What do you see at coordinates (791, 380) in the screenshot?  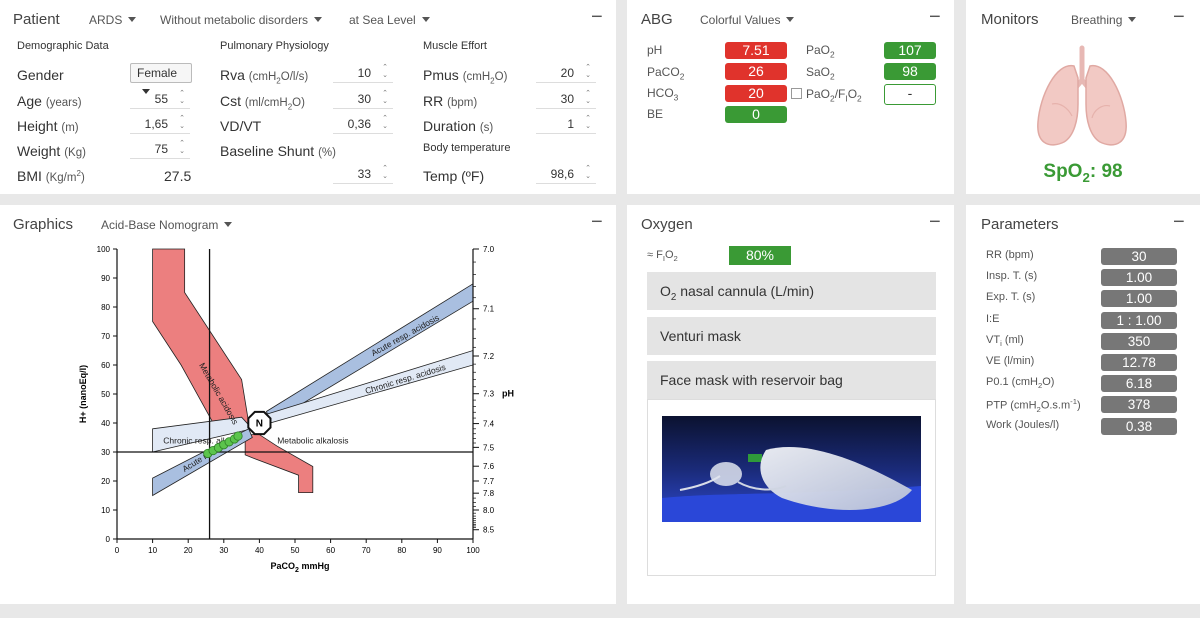 I see `reservoir-mask-option: Face mask with reservoir bag` at bounding box center [791, 380].